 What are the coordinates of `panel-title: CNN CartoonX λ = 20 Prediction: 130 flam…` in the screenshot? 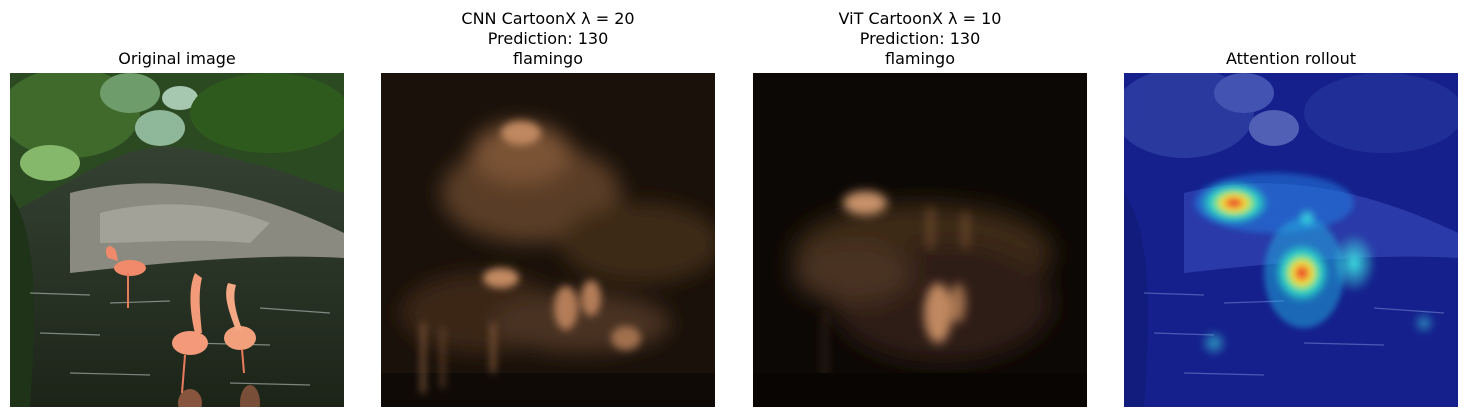 It's located at (548, 39).